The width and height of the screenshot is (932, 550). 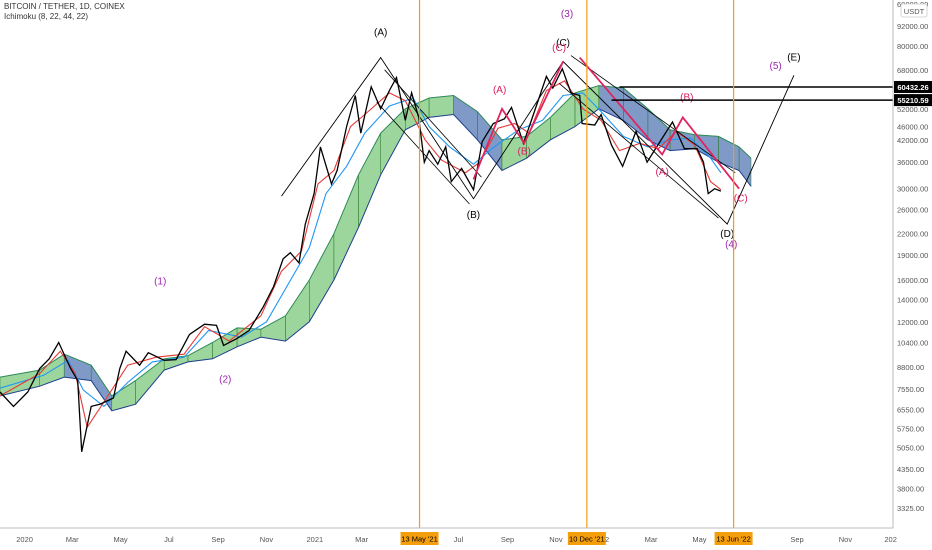 What do you see at coordinates (890, 539) in the screenshot?
I see `x-tick-label: 202` at bounding box center [890, 539].